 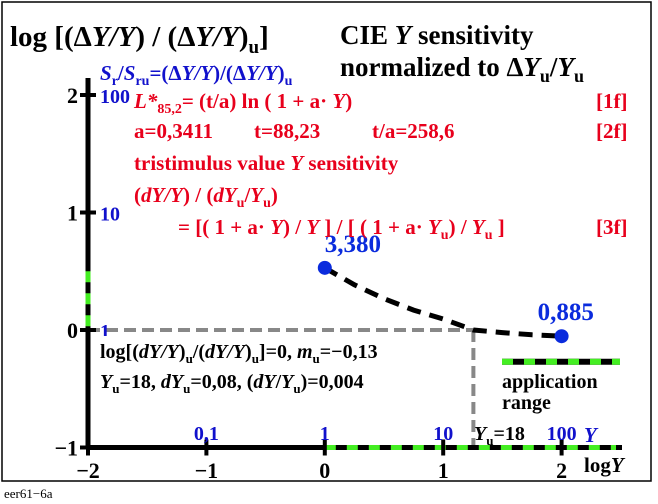 What do you see at coordinates (110, 215) in the screenshot?
I see `y-tick-label-right: 10` at bounding box center [110, 215].